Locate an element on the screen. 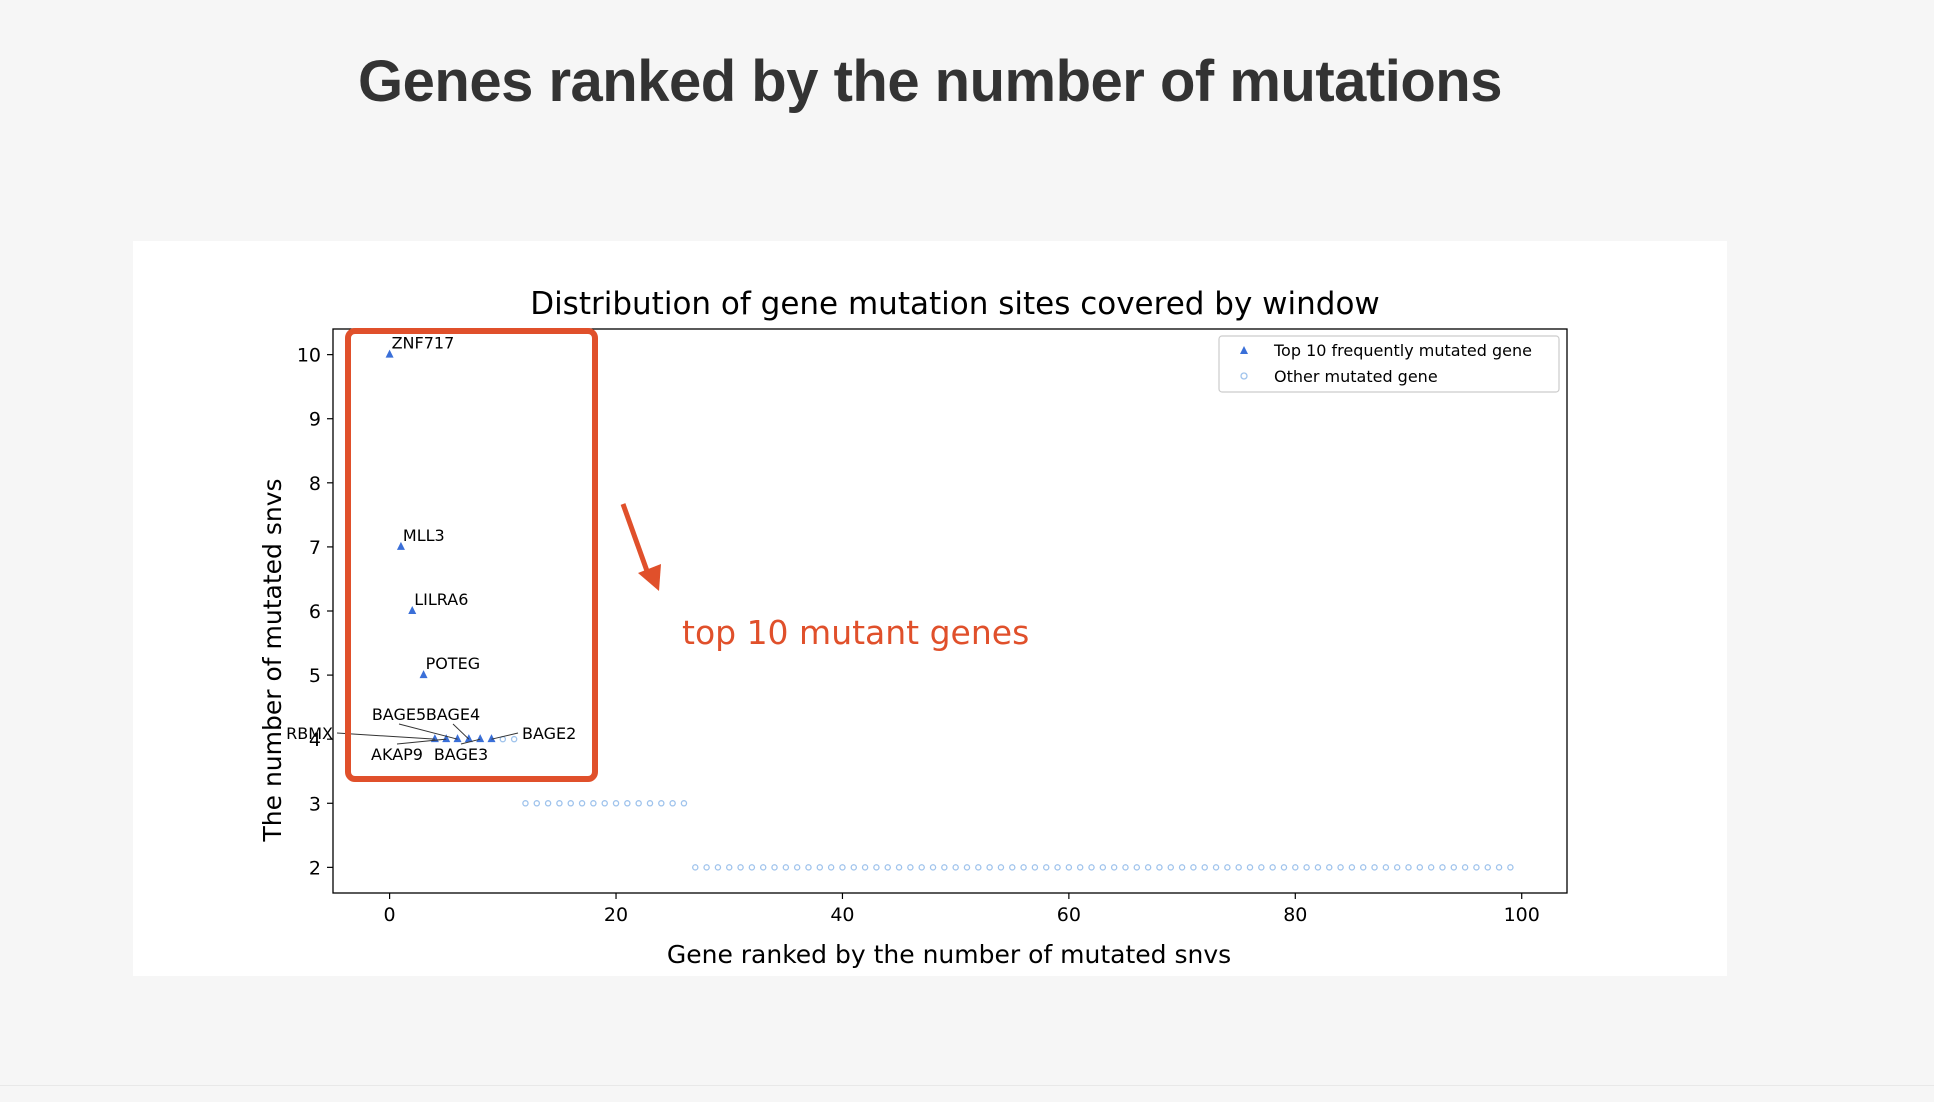  y-tick-label: 9 is located at coordinates (315, 420).